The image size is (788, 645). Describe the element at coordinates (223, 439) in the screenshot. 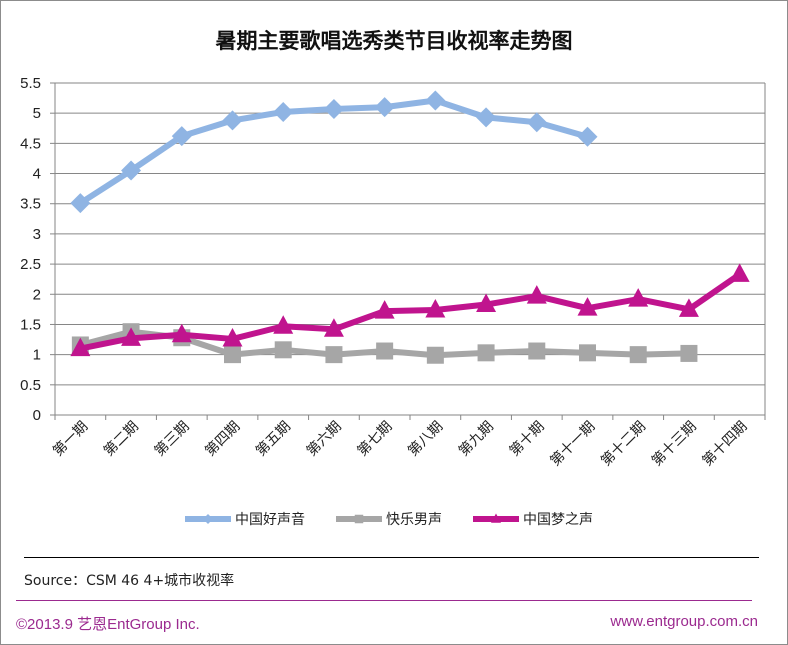

I see `x-tick-label: 第四期` at that location.